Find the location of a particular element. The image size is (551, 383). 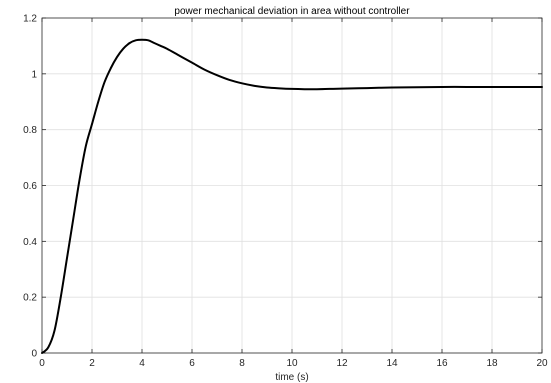

x-tick-label: 12 is located at coordinates (342, 363).